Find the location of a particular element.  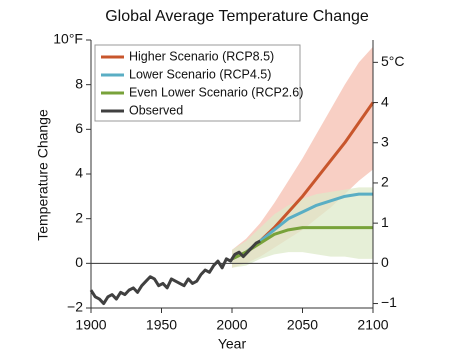

x-tick-label: 2100 is located at coordinates (372, 325).